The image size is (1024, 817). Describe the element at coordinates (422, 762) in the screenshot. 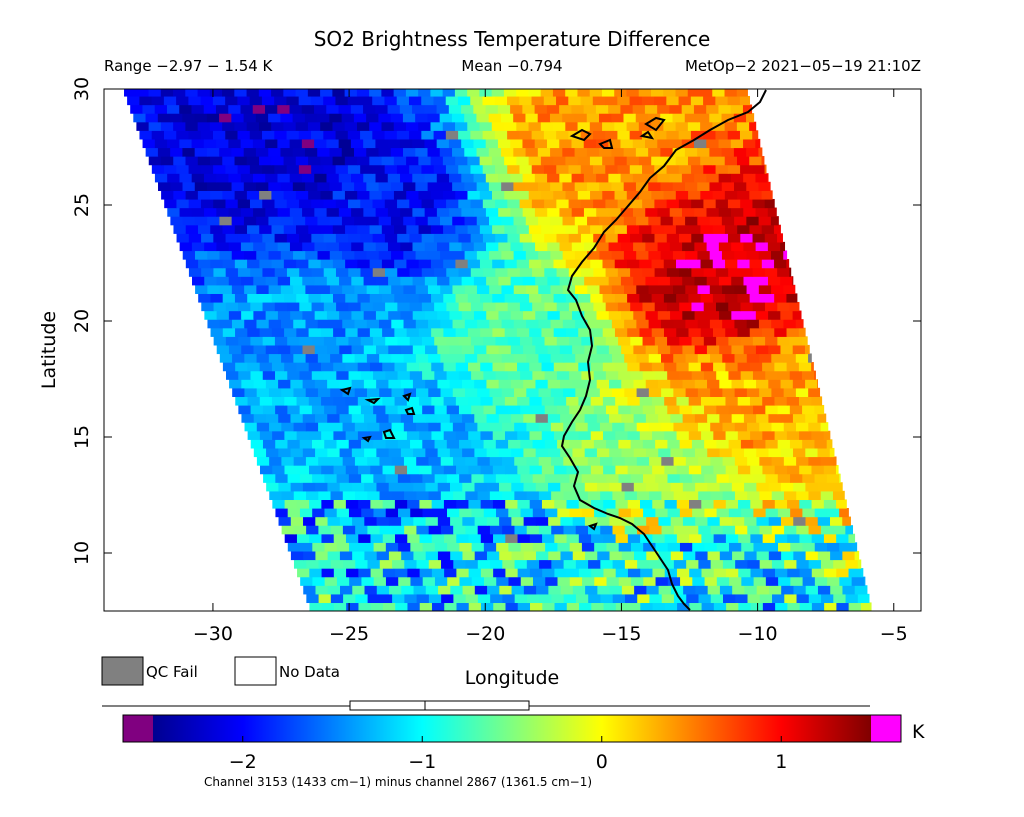

I see `colorbar-tick-label: −1` at that location.